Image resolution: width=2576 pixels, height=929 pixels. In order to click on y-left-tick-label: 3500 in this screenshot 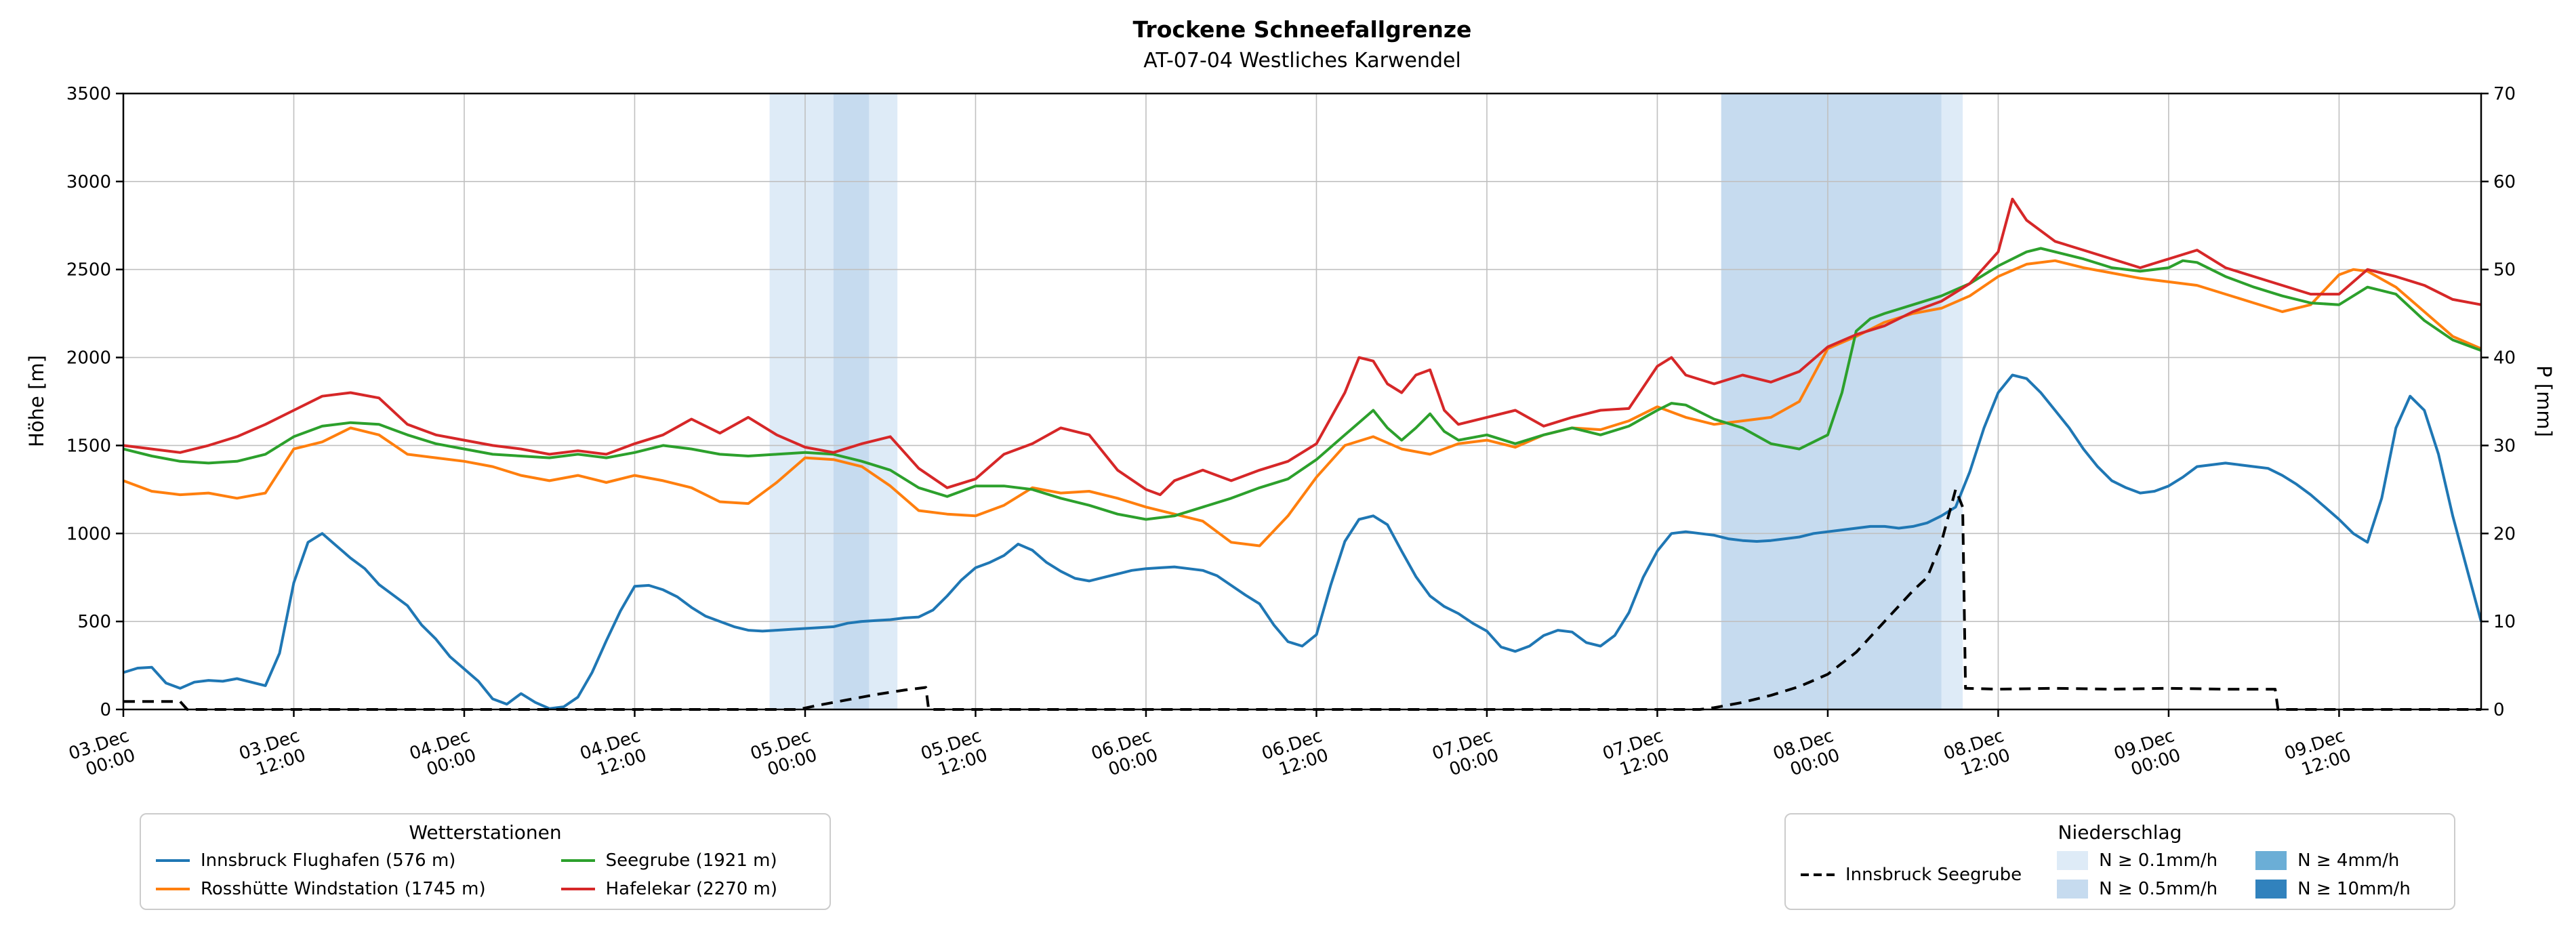, I will do `click(89, 94)`.